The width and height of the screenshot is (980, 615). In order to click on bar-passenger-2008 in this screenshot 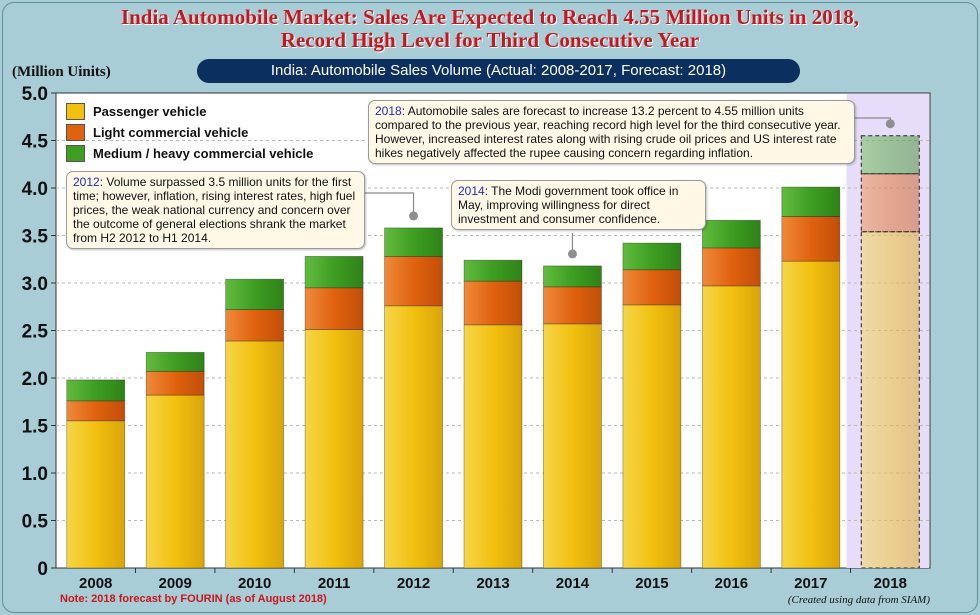, I will do `click(96, 494)`.